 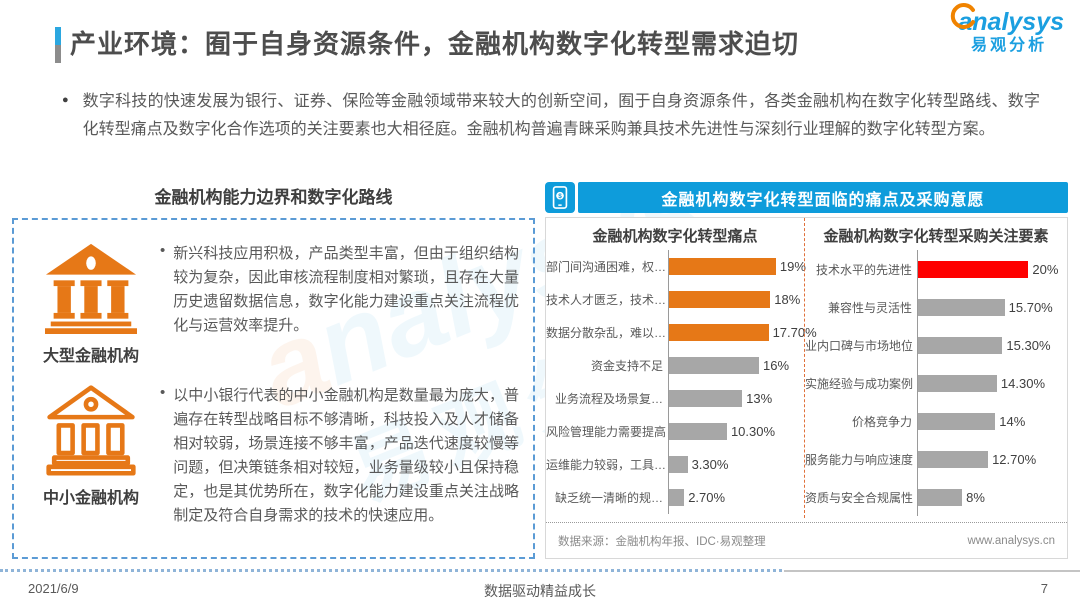 I want to click on bar-track: 16%, so click(x=736, y=365).